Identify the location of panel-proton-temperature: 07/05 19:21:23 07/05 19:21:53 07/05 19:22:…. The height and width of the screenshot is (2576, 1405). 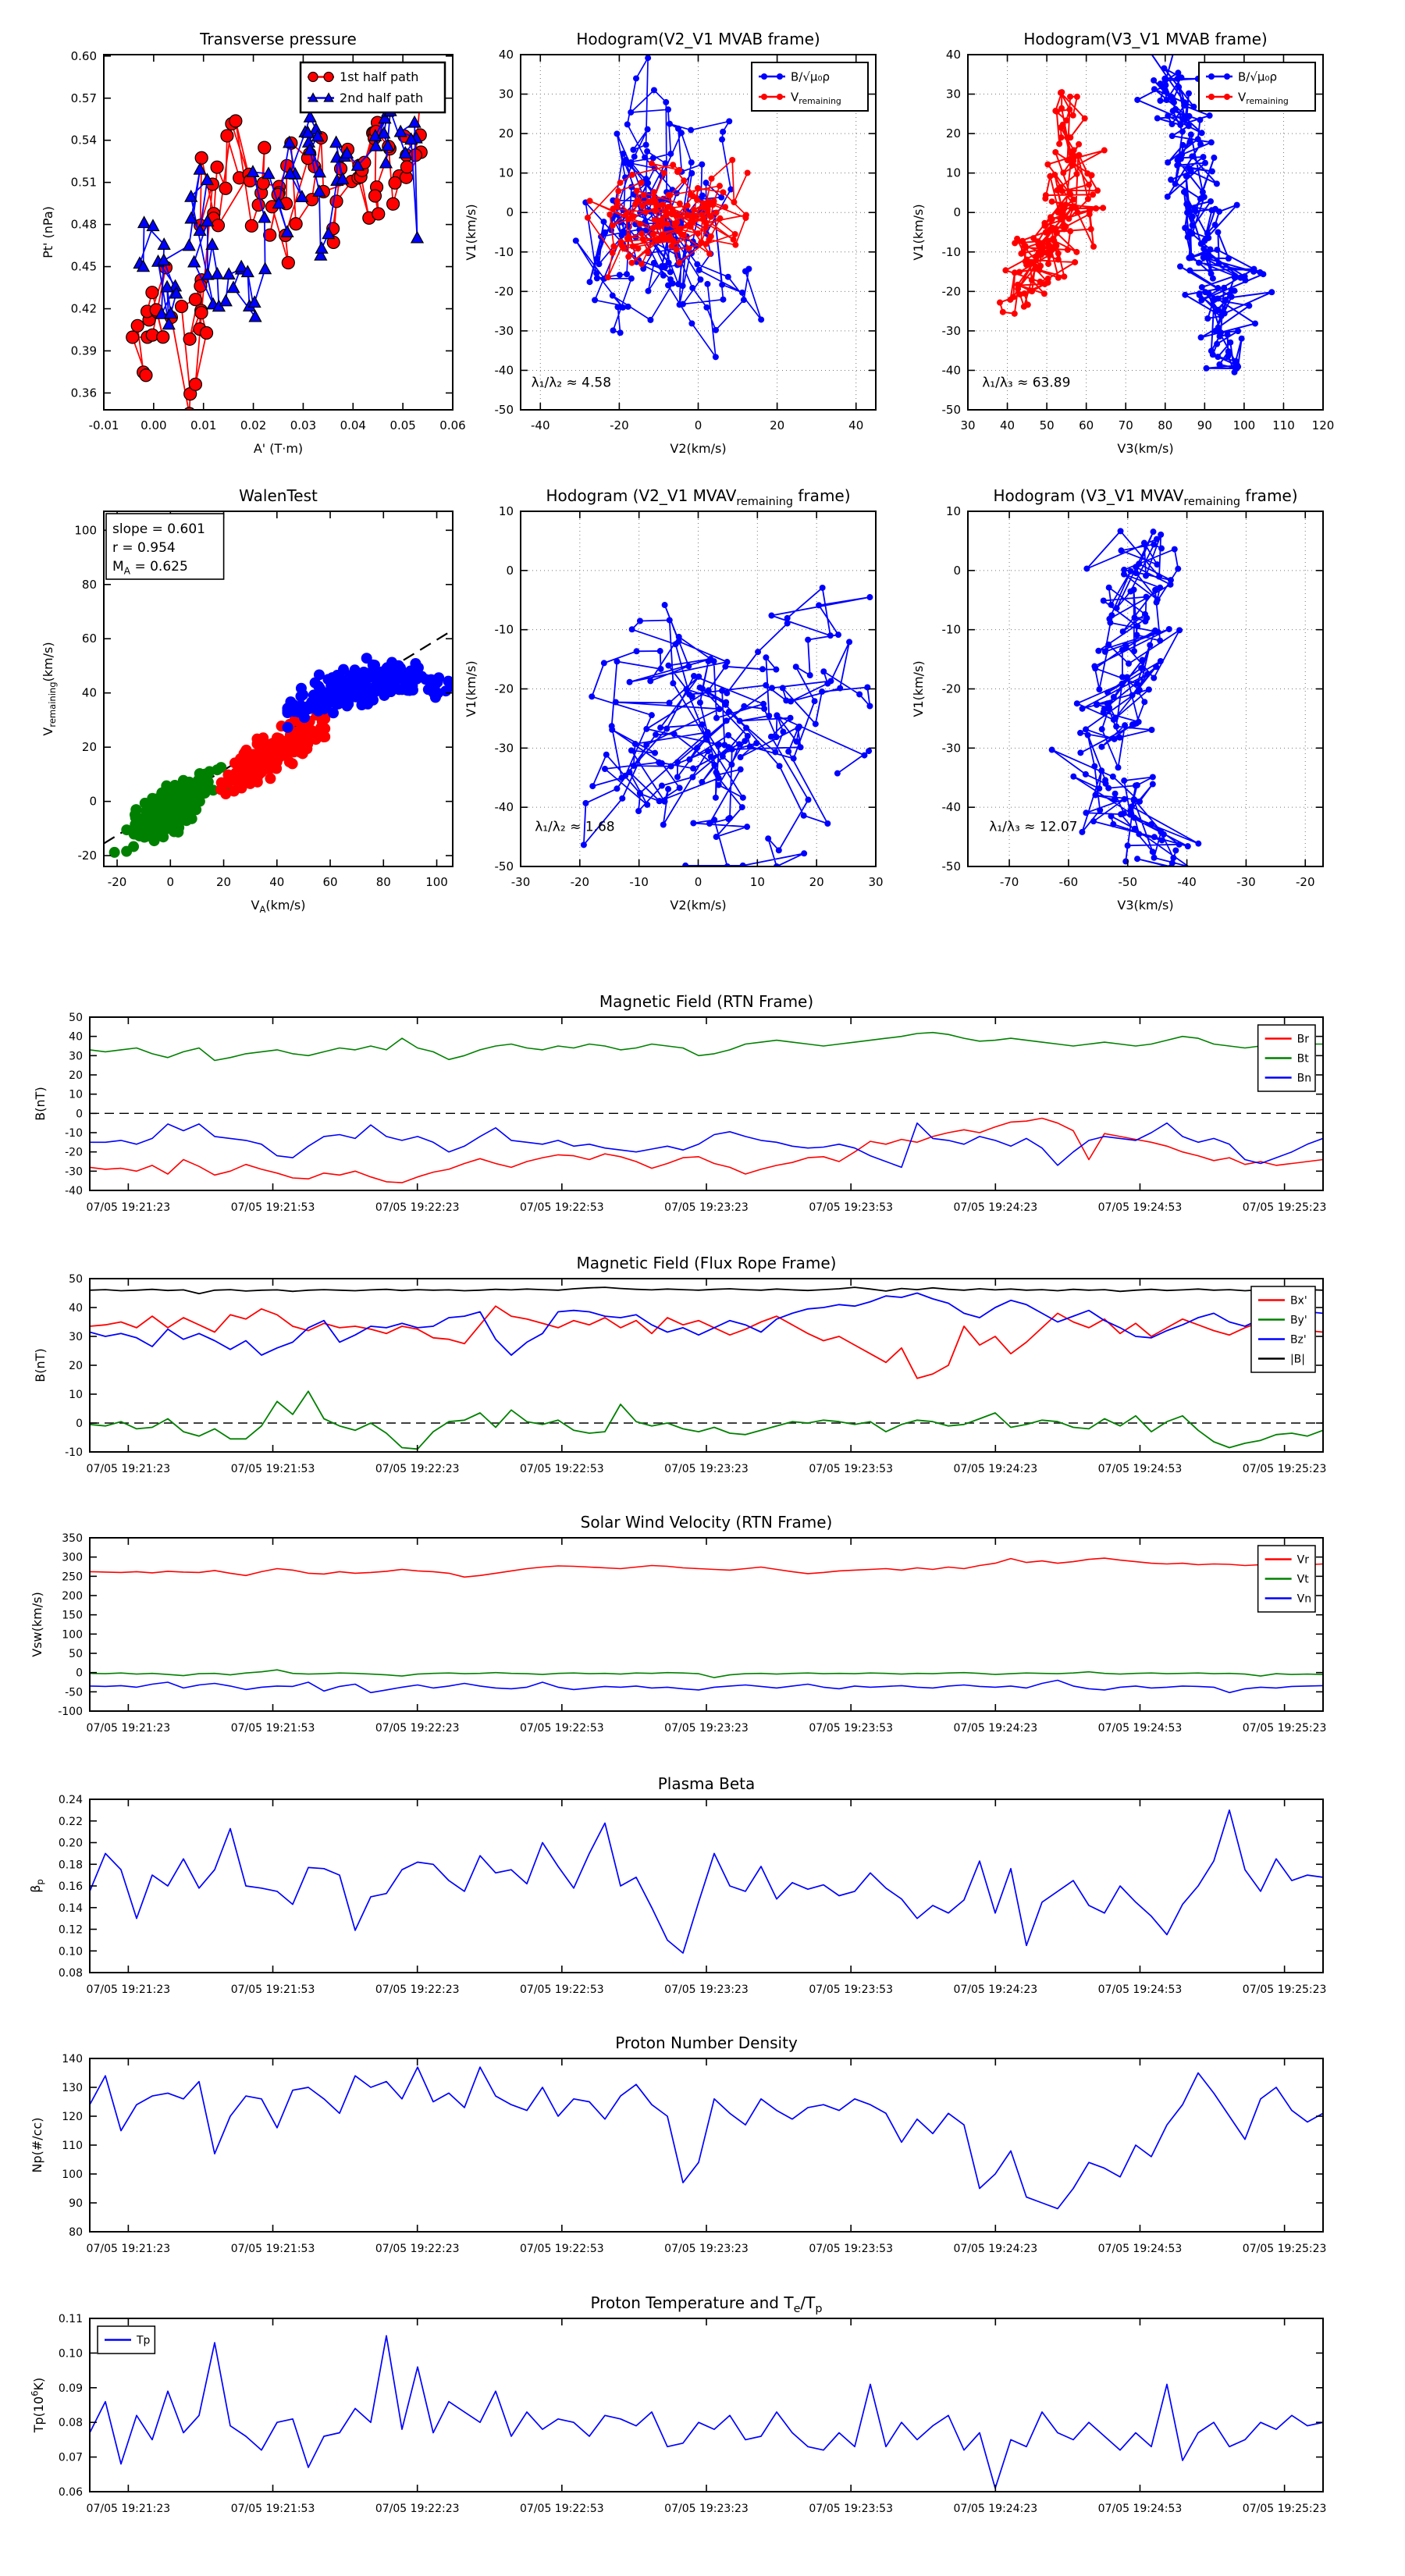
(679, 2404).